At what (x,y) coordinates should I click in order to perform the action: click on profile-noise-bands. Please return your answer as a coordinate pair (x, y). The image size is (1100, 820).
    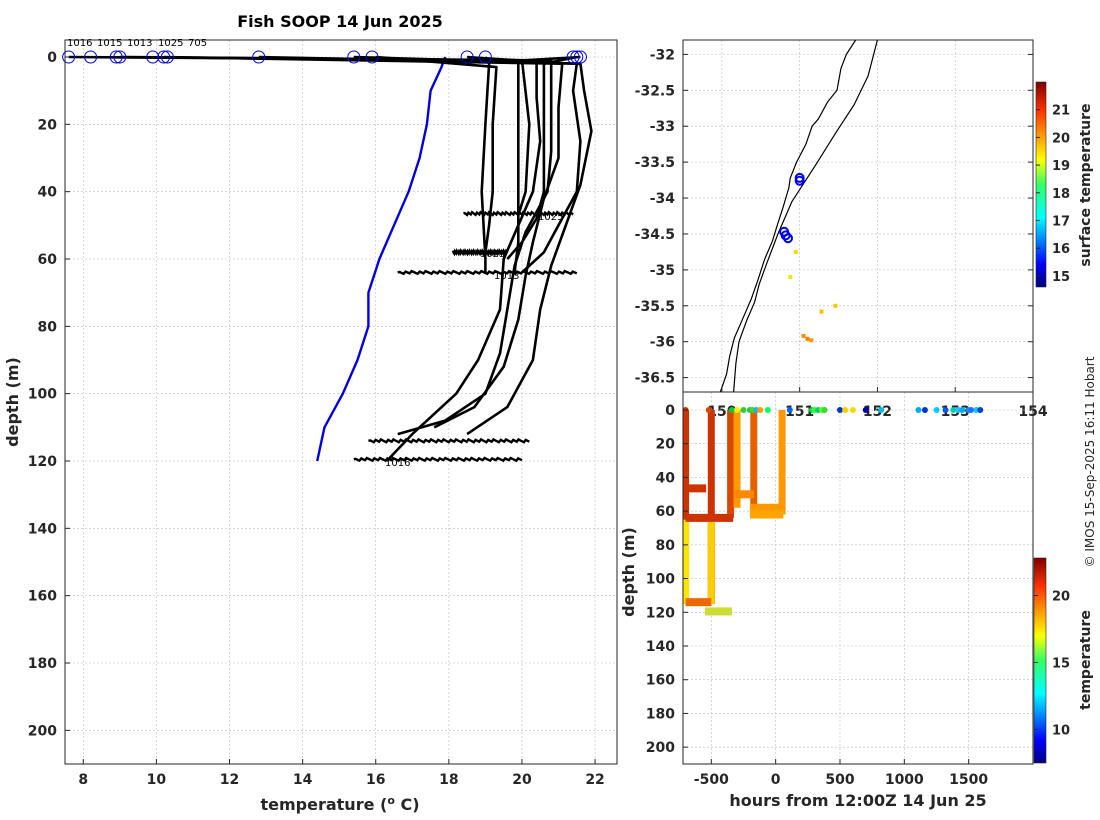
    Looking at the image, I should click on (465, 336).